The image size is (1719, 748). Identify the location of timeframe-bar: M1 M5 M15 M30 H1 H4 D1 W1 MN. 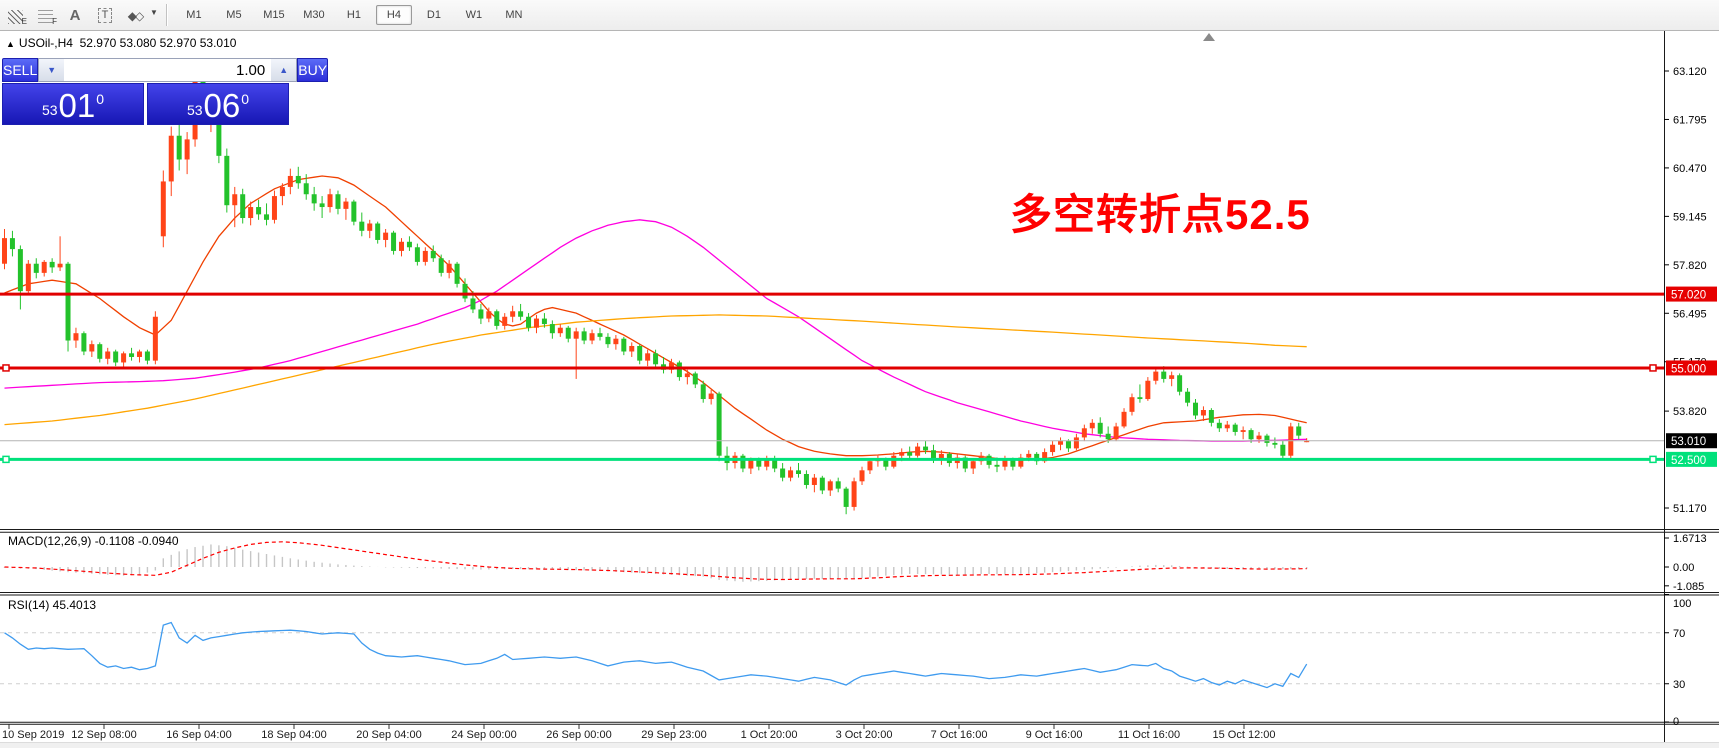
(354, 15).